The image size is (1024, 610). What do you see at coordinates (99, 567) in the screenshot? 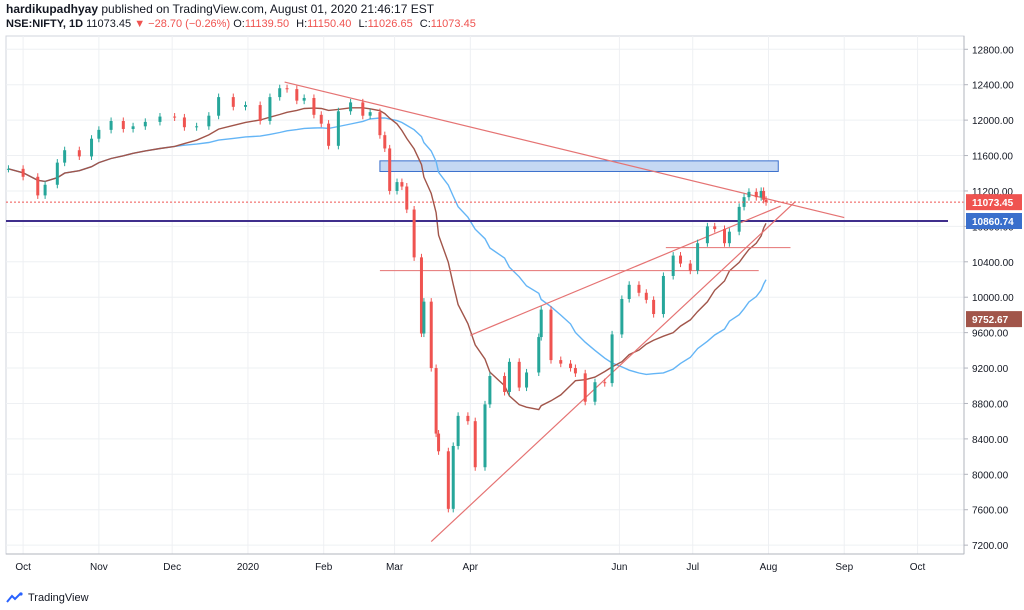
I see `x-tick-label: Nov` at bounding box center [99, 567].